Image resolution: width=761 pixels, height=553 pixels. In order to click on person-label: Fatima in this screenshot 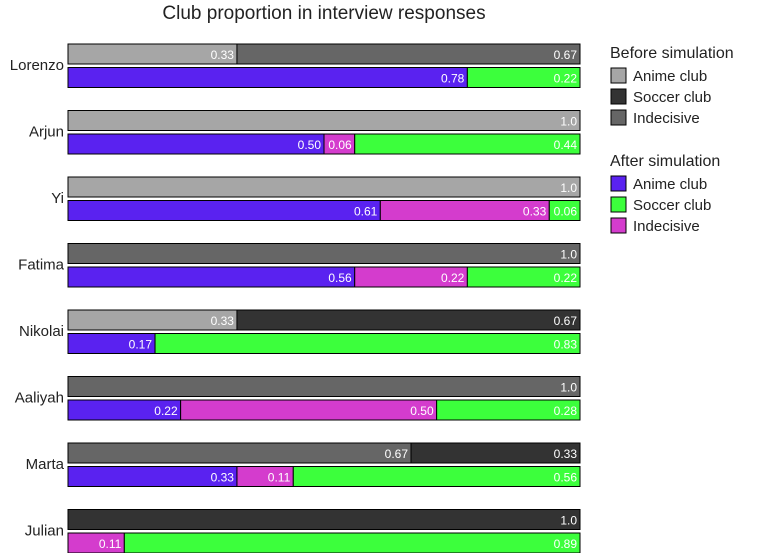, I will do `click(41, 265)`.